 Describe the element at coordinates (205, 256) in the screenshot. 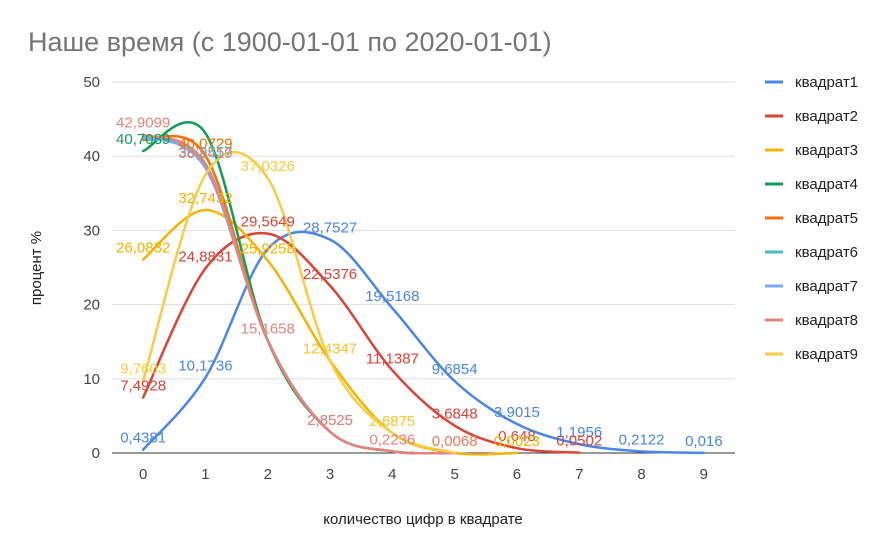

I see `data-label: 24,8831` at that location.